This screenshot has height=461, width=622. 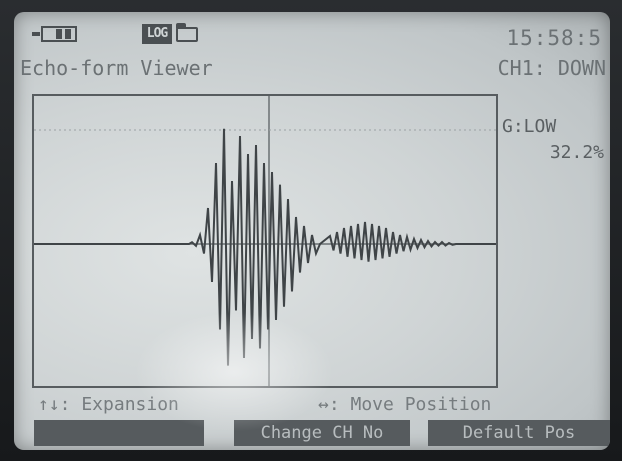 What do you see at coordinates (529, 126) in the screenshot?
I see `gain-label: G:LOW` at bounding box center [529, 126].